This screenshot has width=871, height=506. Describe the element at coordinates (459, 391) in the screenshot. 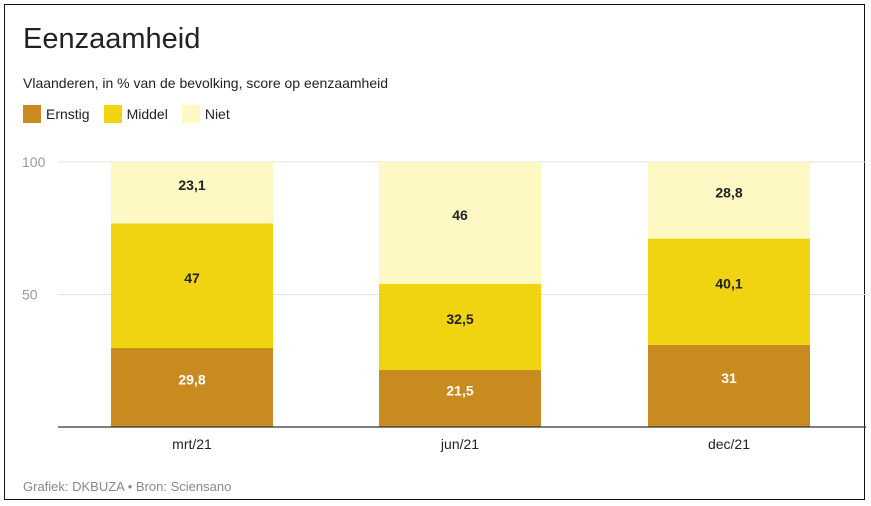

I see `data-label-ernstig-1: 21,5` at that location.